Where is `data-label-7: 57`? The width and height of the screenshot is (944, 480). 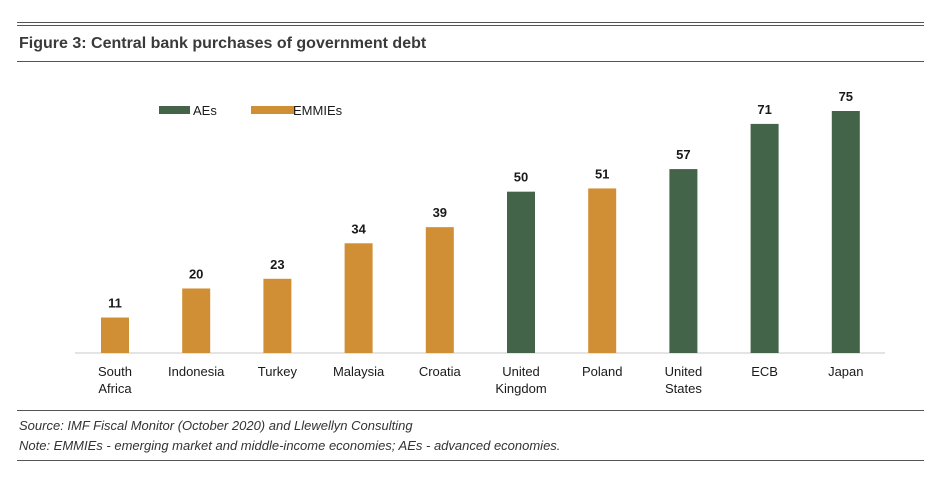 data-label-7: 57 is located at coordinates (683, 154).